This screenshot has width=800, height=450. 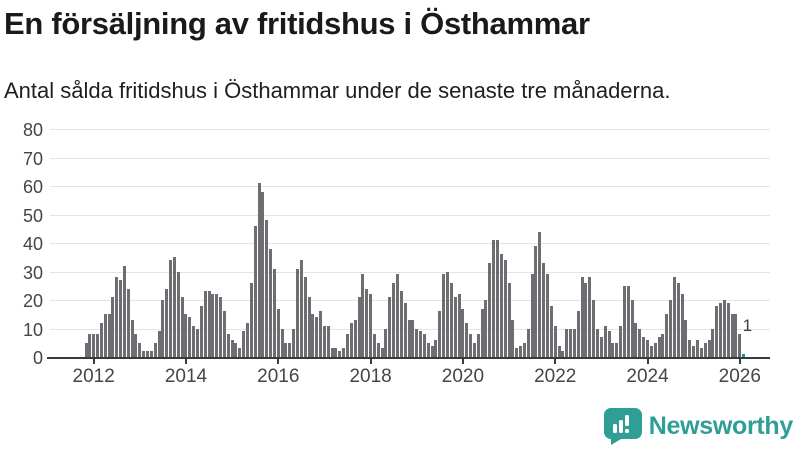 I want to click on x-tick-2020, so click(x=462, y=361).